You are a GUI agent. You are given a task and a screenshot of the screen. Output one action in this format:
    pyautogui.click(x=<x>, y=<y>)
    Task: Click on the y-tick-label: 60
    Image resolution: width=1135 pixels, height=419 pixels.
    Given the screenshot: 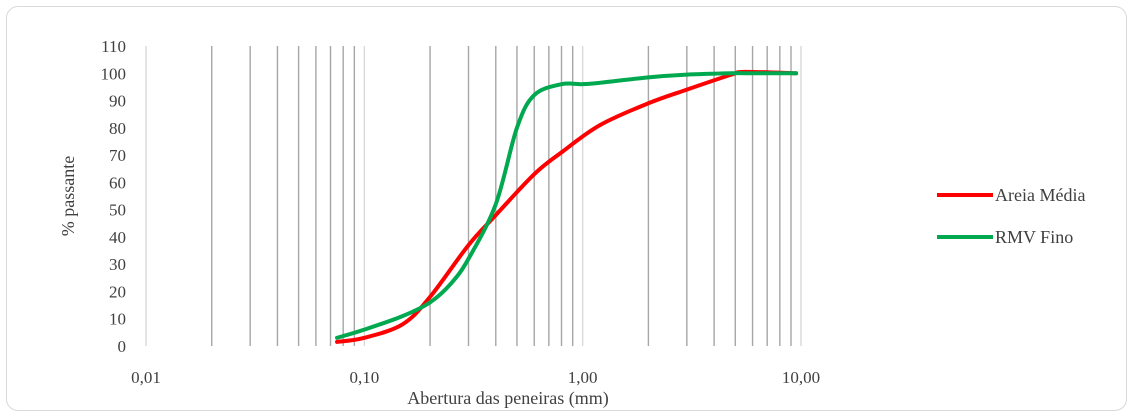 What is the action you would take?
    pyautogui.click(x=117, y=182)
    